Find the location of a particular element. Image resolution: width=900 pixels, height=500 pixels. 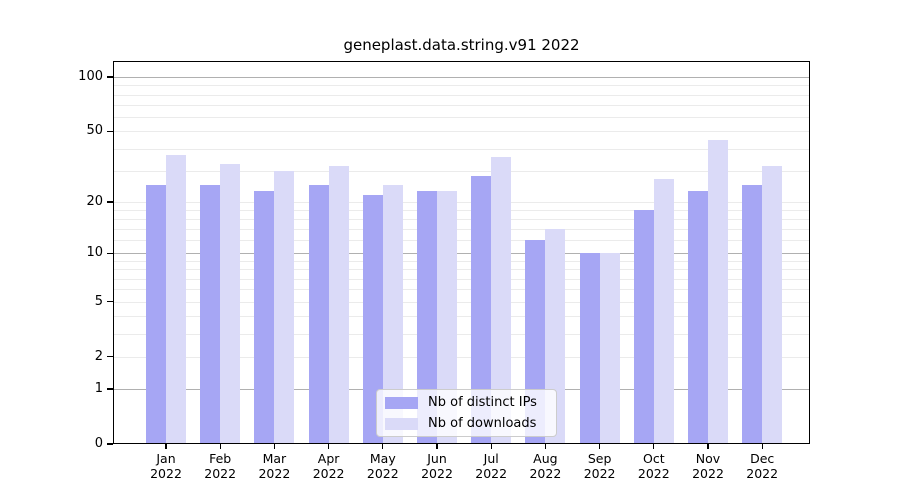

bar-distinct-ips-may-2022 is located at coordinates (372, 319).